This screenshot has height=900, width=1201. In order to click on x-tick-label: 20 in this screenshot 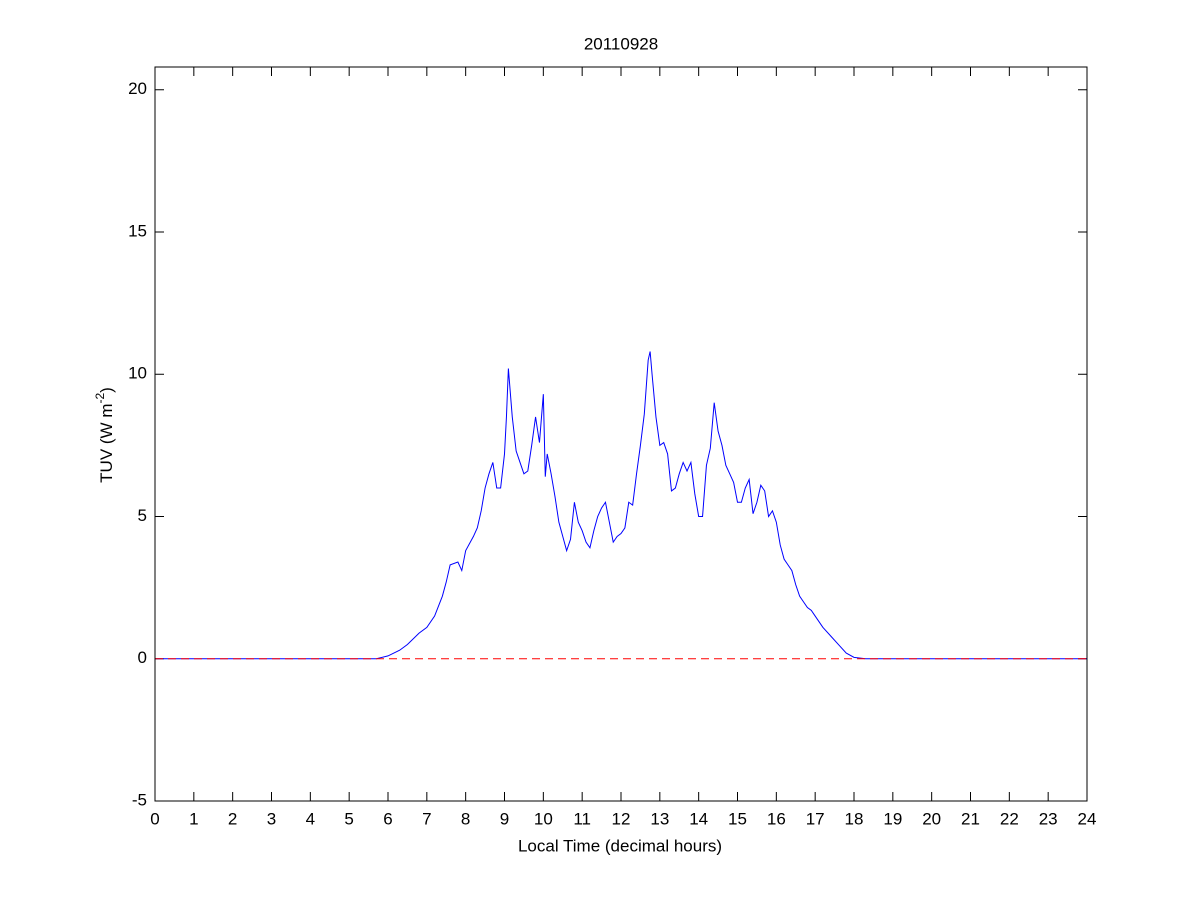, I will do `click(931, 818)`.